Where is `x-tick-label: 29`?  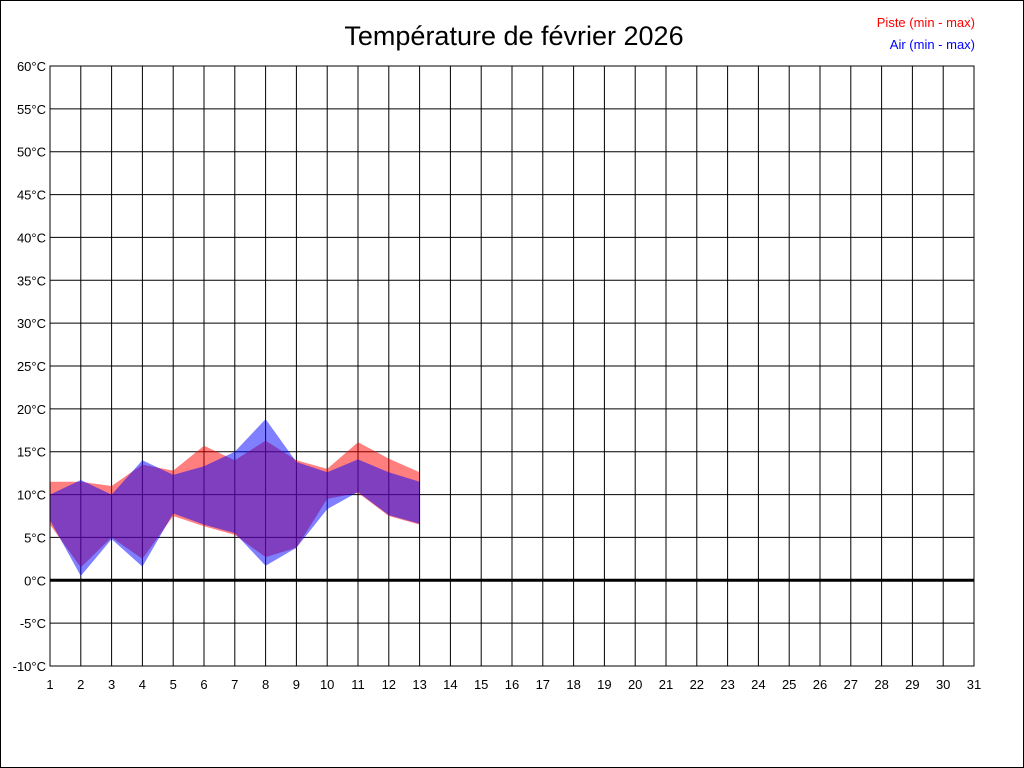
x-tick-label: 29 is located at coordinates (912, 684).